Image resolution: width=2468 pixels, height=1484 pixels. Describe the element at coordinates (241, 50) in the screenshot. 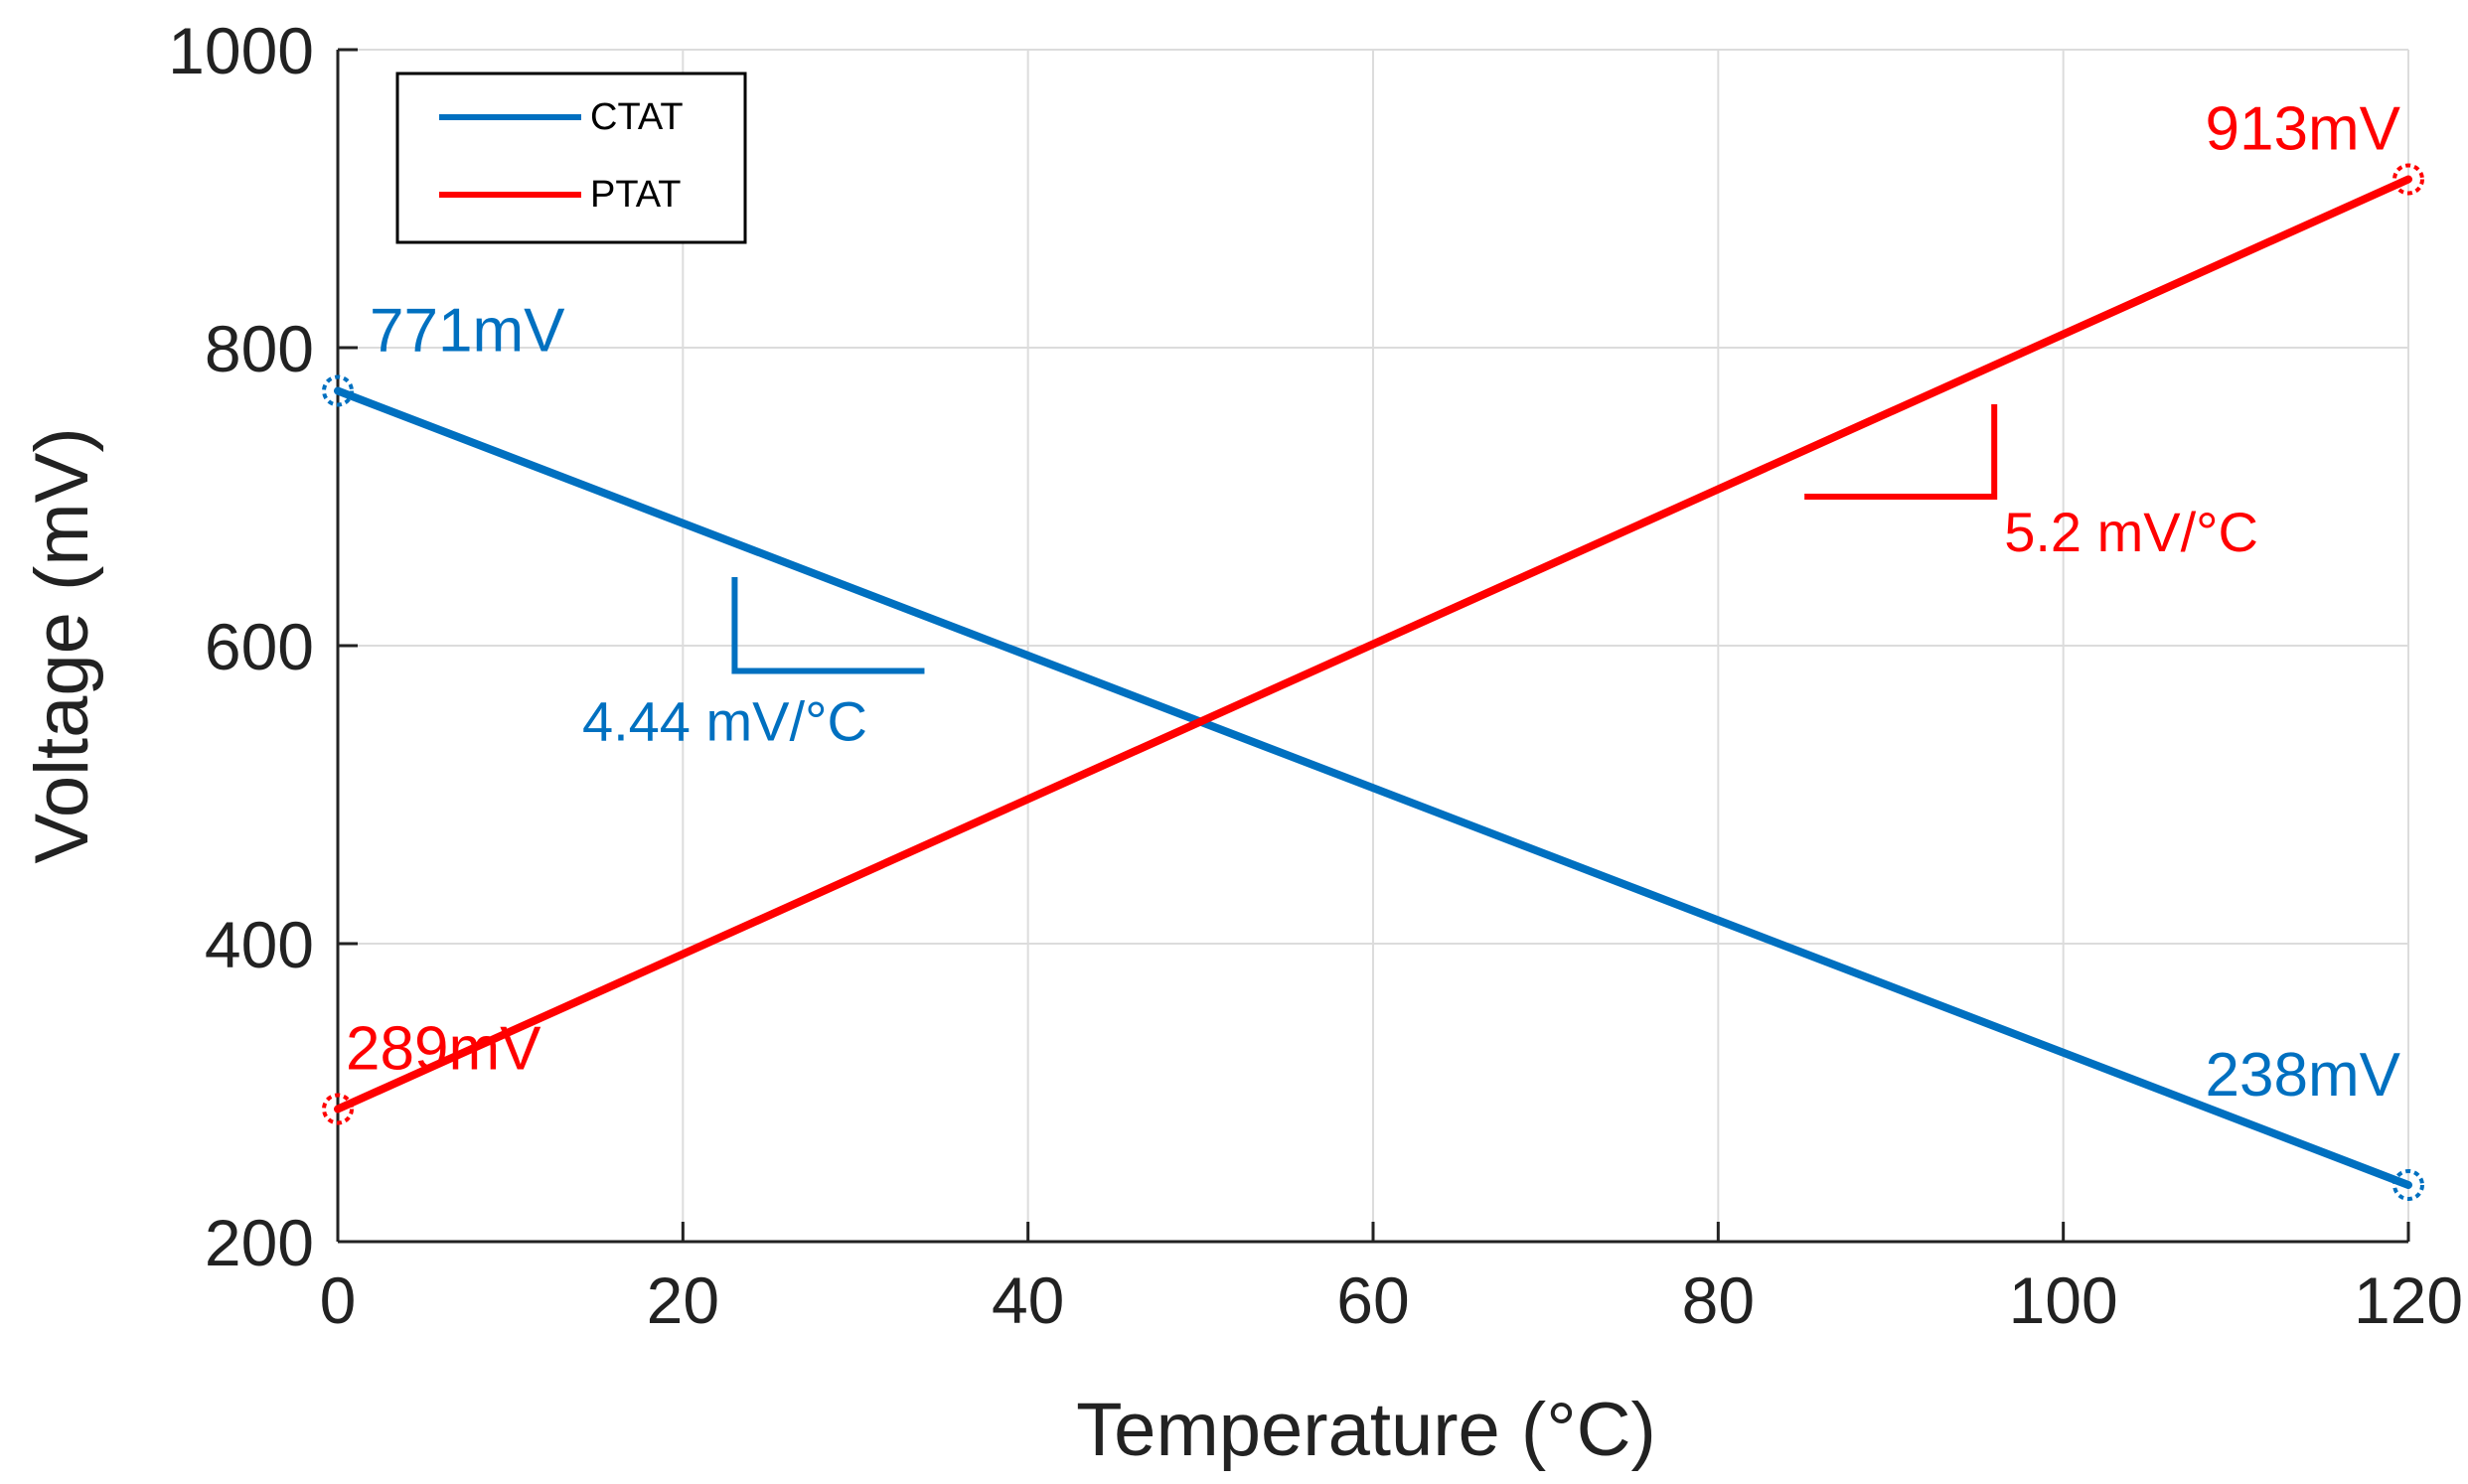

I see `y-tick-label: 1000` at that location.